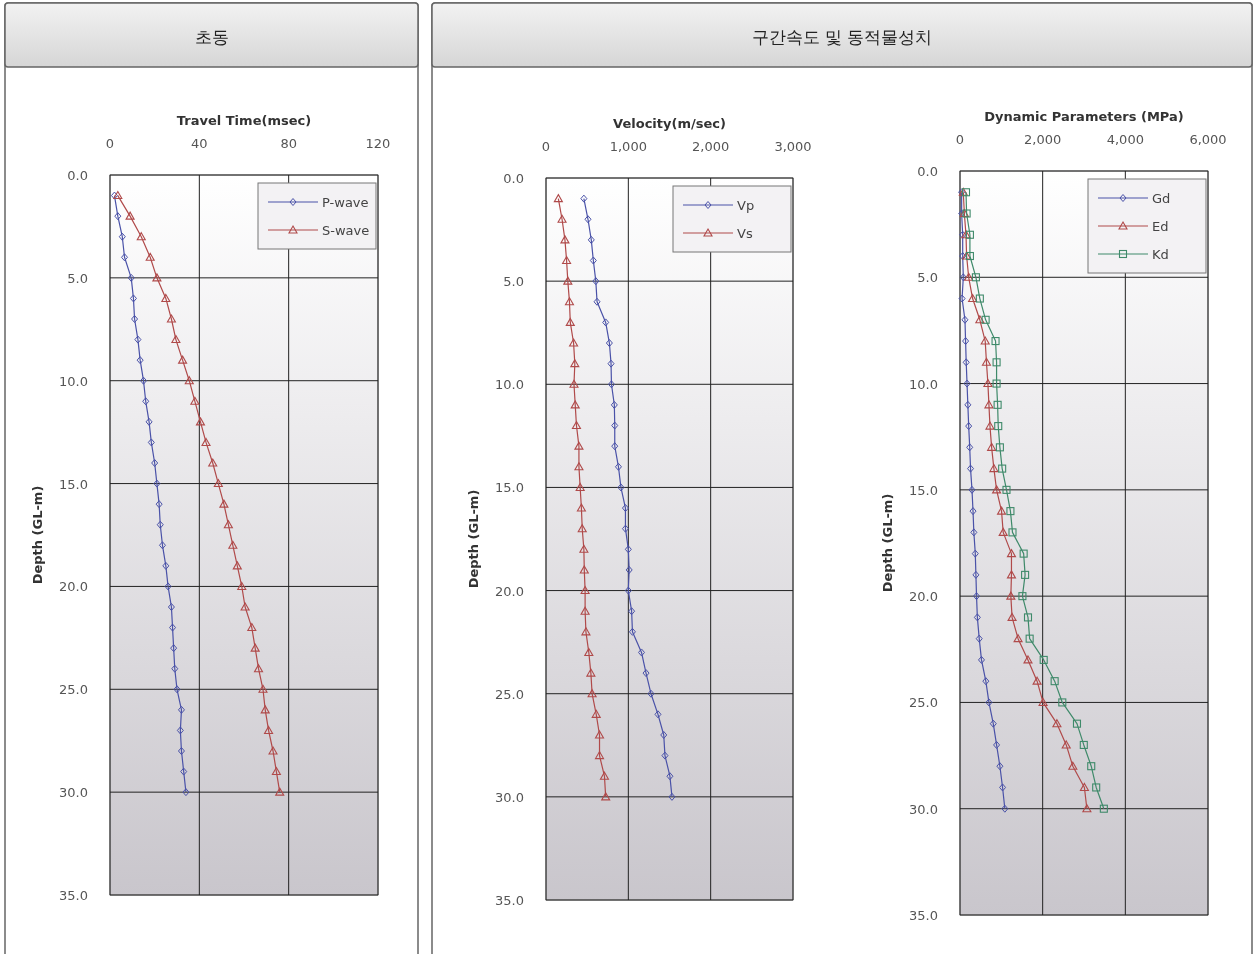  What do you see at coordinates (1161, 198) in the screenshot?
I see `legend-label: Gd` at bounding box center [1161, 198].